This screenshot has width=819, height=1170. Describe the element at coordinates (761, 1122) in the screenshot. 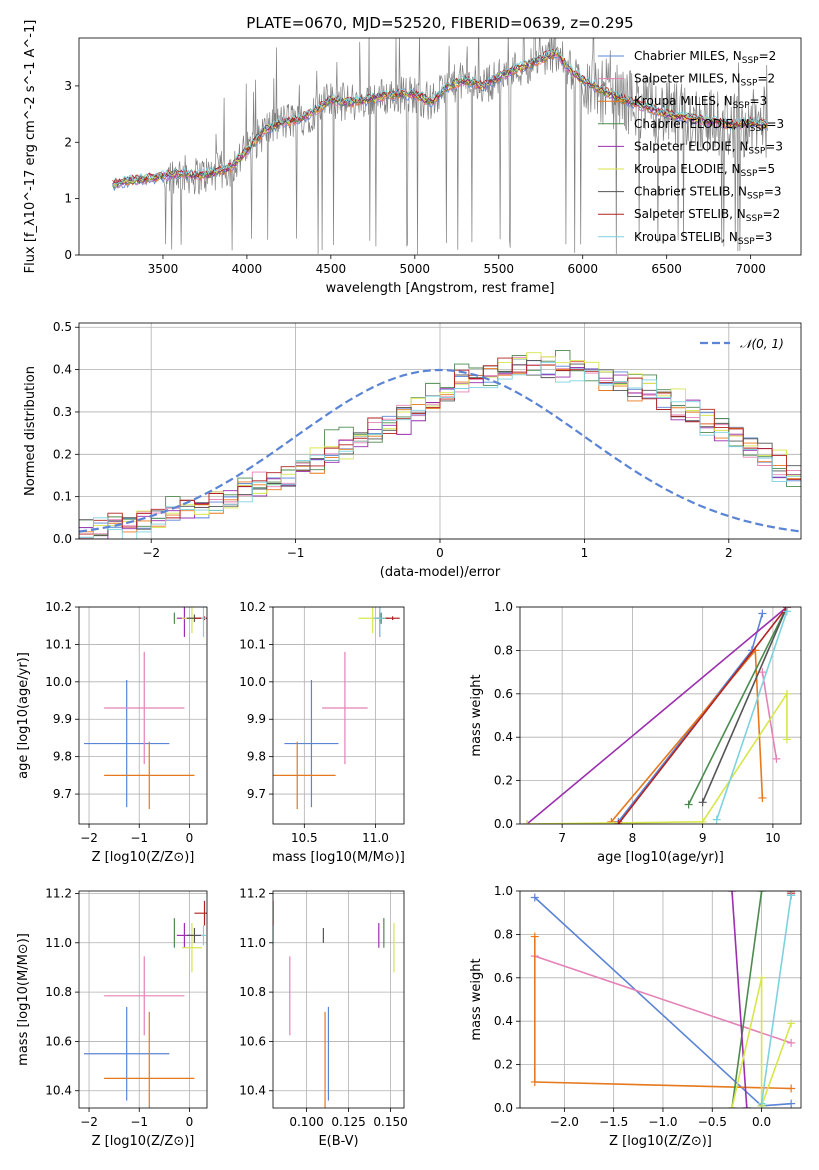

I see `x-tick-label: 0.0` at that location.